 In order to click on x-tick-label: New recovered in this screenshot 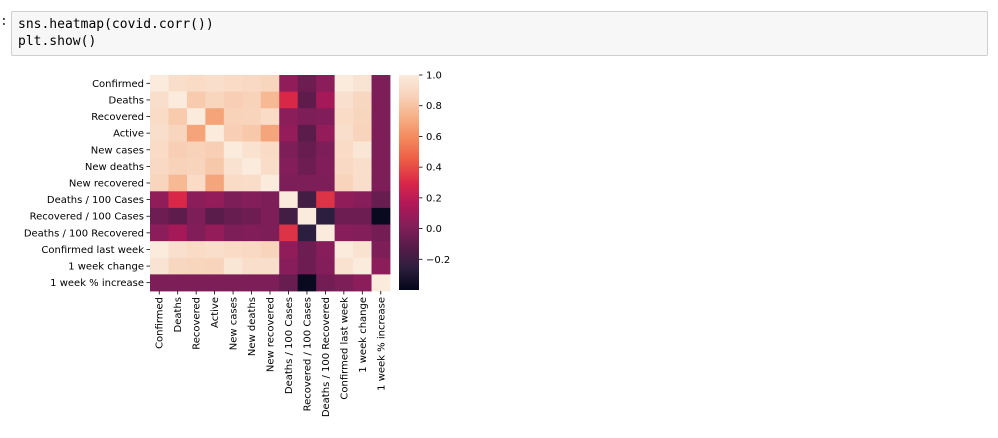, I will do `click(271, 334)`.